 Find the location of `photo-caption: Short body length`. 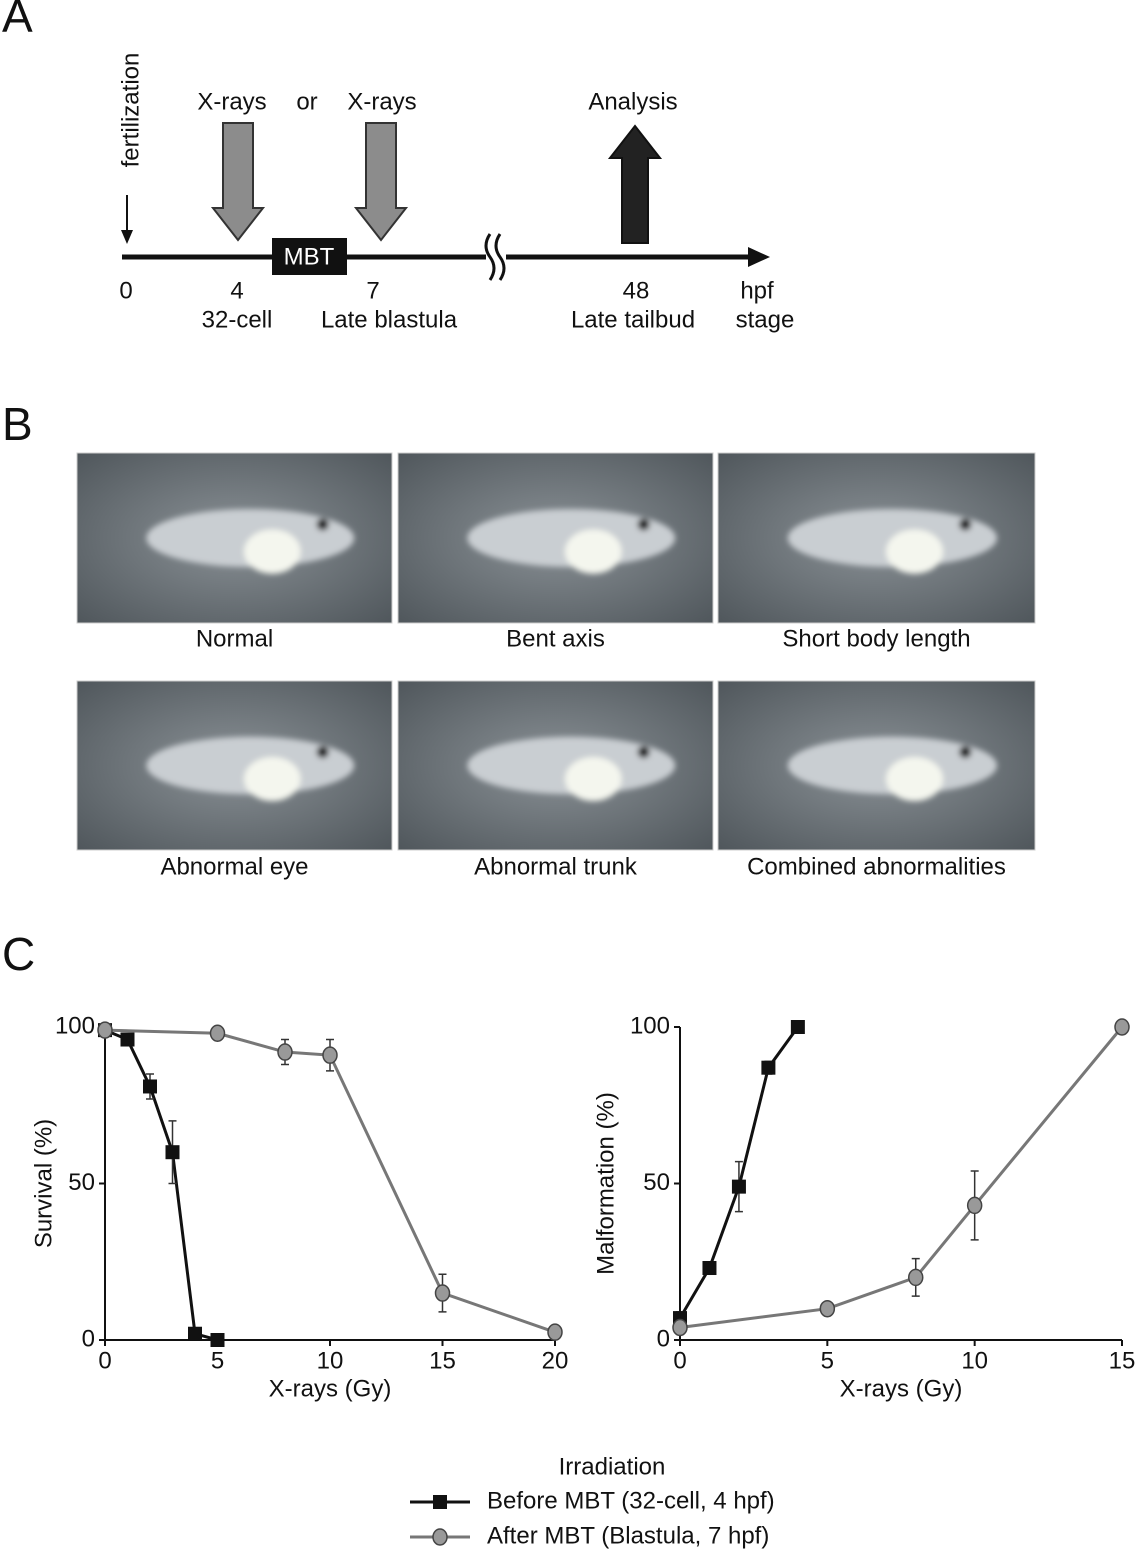

photo-caption: Short body length is located at coordinates (876, 638).